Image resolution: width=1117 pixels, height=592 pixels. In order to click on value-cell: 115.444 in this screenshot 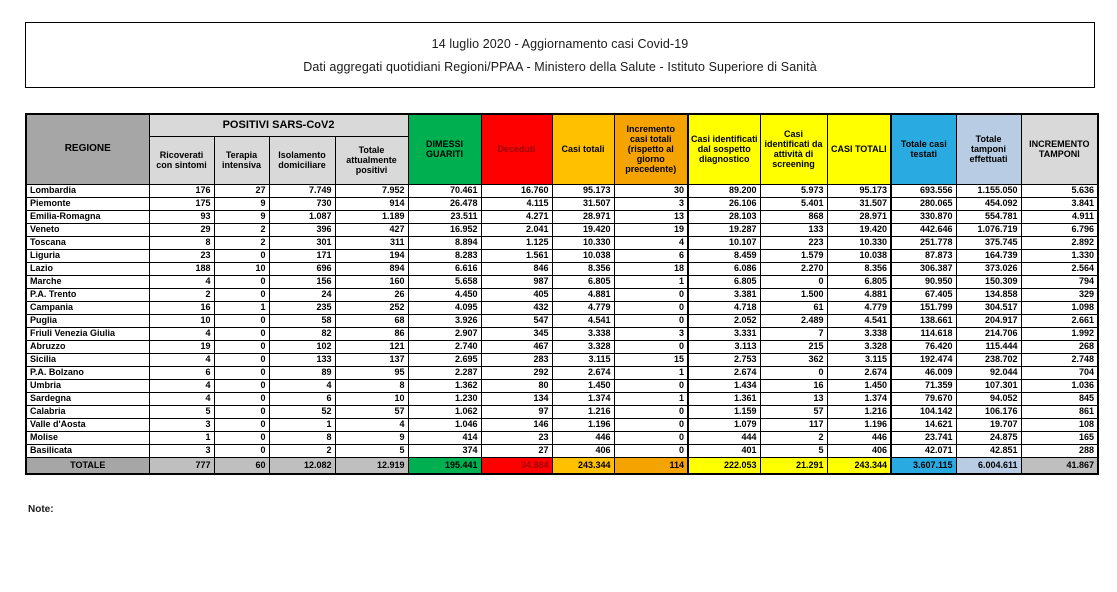, I will do `click(988, 346)`.